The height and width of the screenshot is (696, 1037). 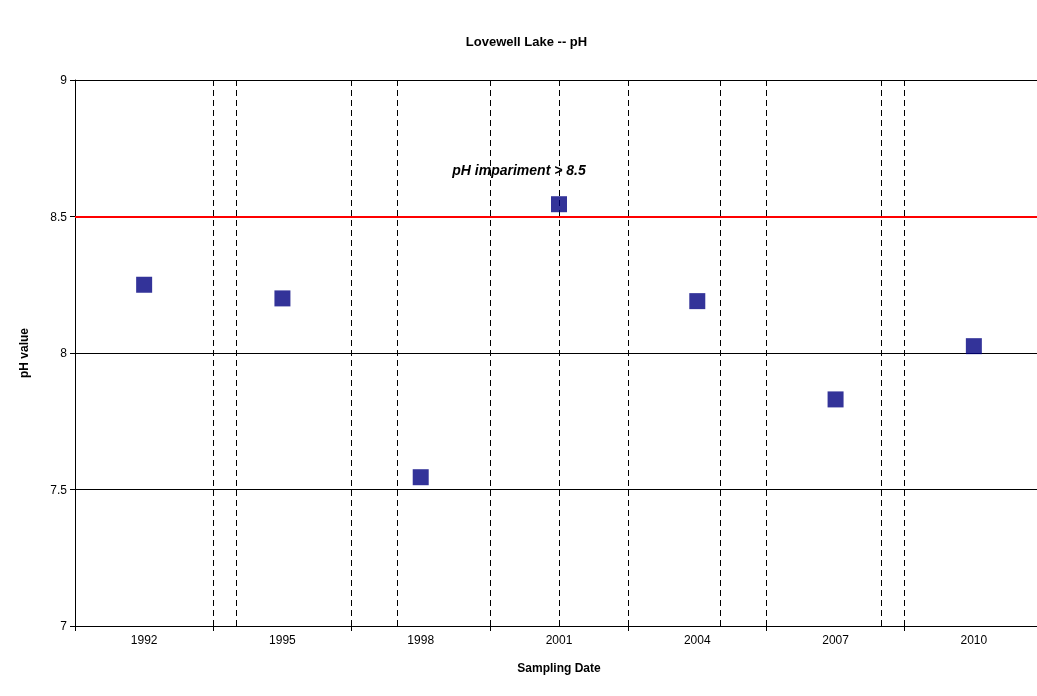 I want to click on x-tick-label: 2004, so click(x=697, y=640).